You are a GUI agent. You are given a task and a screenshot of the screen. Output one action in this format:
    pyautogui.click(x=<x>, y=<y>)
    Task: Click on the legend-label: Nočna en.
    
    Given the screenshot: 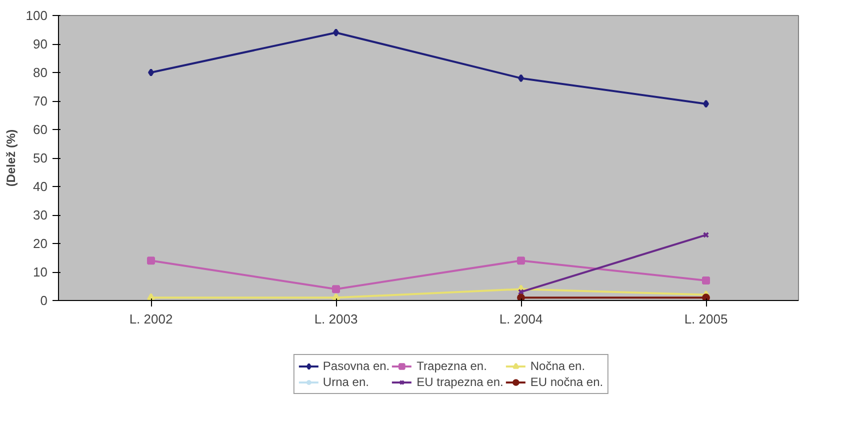 What is the action you would take?
    pyautogui.click(x=558, y=366)
    